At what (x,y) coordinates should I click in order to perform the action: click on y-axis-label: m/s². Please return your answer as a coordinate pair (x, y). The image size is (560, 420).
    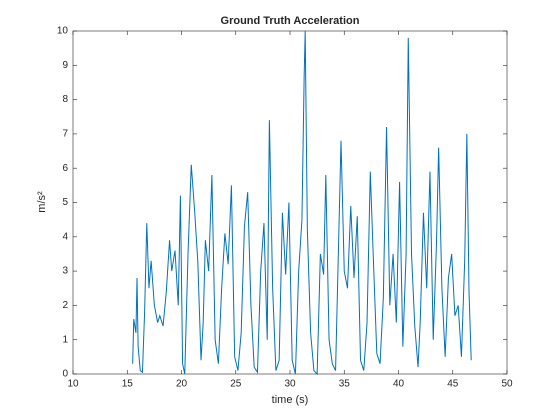
    Looking at the image, I should click on (42, 202).